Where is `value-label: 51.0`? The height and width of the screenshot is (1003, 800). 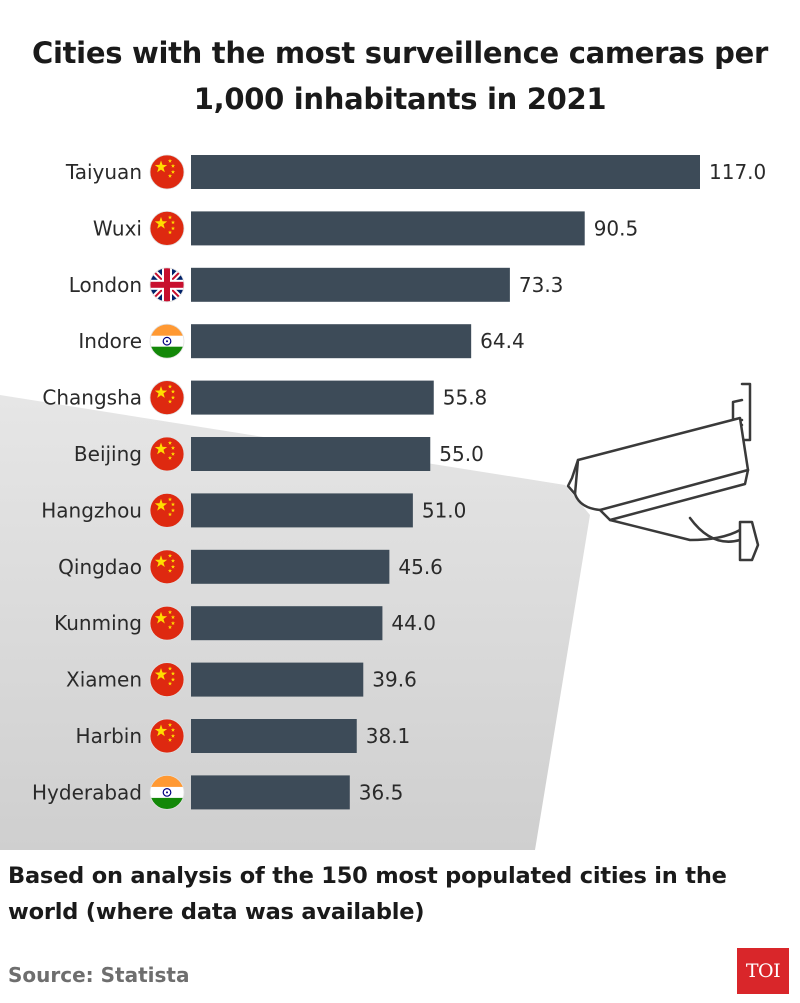 value-label: 51.0 is located at coordinates (444, 510).